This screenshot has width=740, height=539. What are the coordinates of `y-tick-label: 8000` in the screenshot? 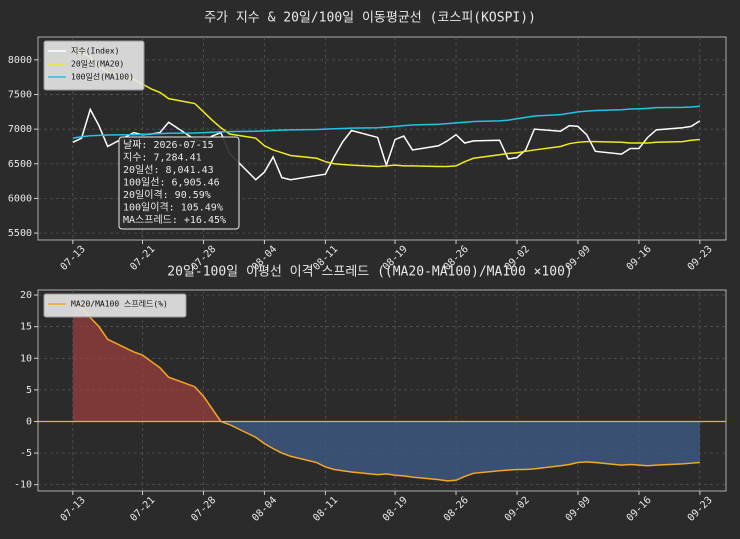 It's located at (20, 60).